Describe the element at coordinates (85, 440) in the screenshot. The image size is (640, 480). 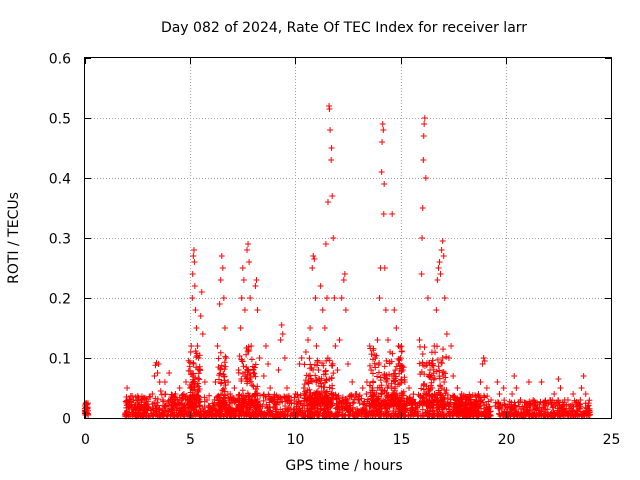
I see `x-tick-label: 0` at that location.